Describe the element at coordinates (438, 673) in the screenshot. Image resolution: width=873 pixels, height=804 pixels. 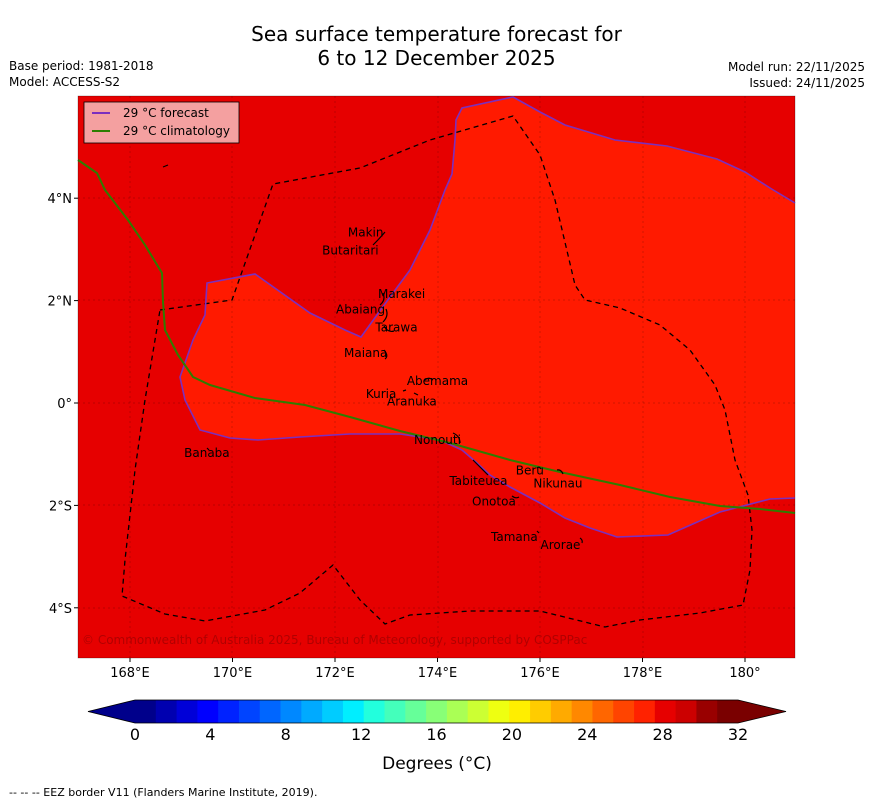
I see `x-tick-label: 174°E` at that location.